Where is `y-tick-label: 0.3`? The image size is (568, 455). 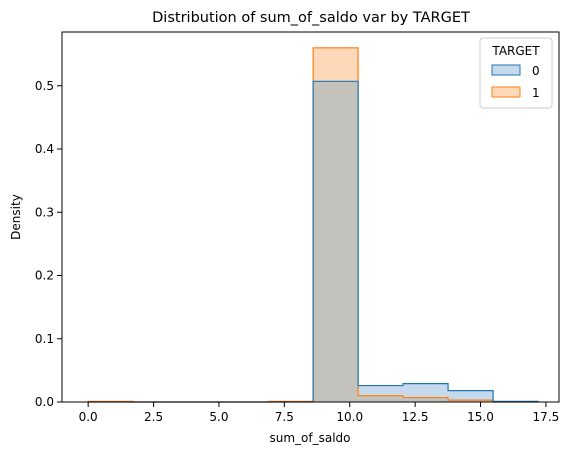
y-tick-label: 0.3 is located at coordinates (44, 212).